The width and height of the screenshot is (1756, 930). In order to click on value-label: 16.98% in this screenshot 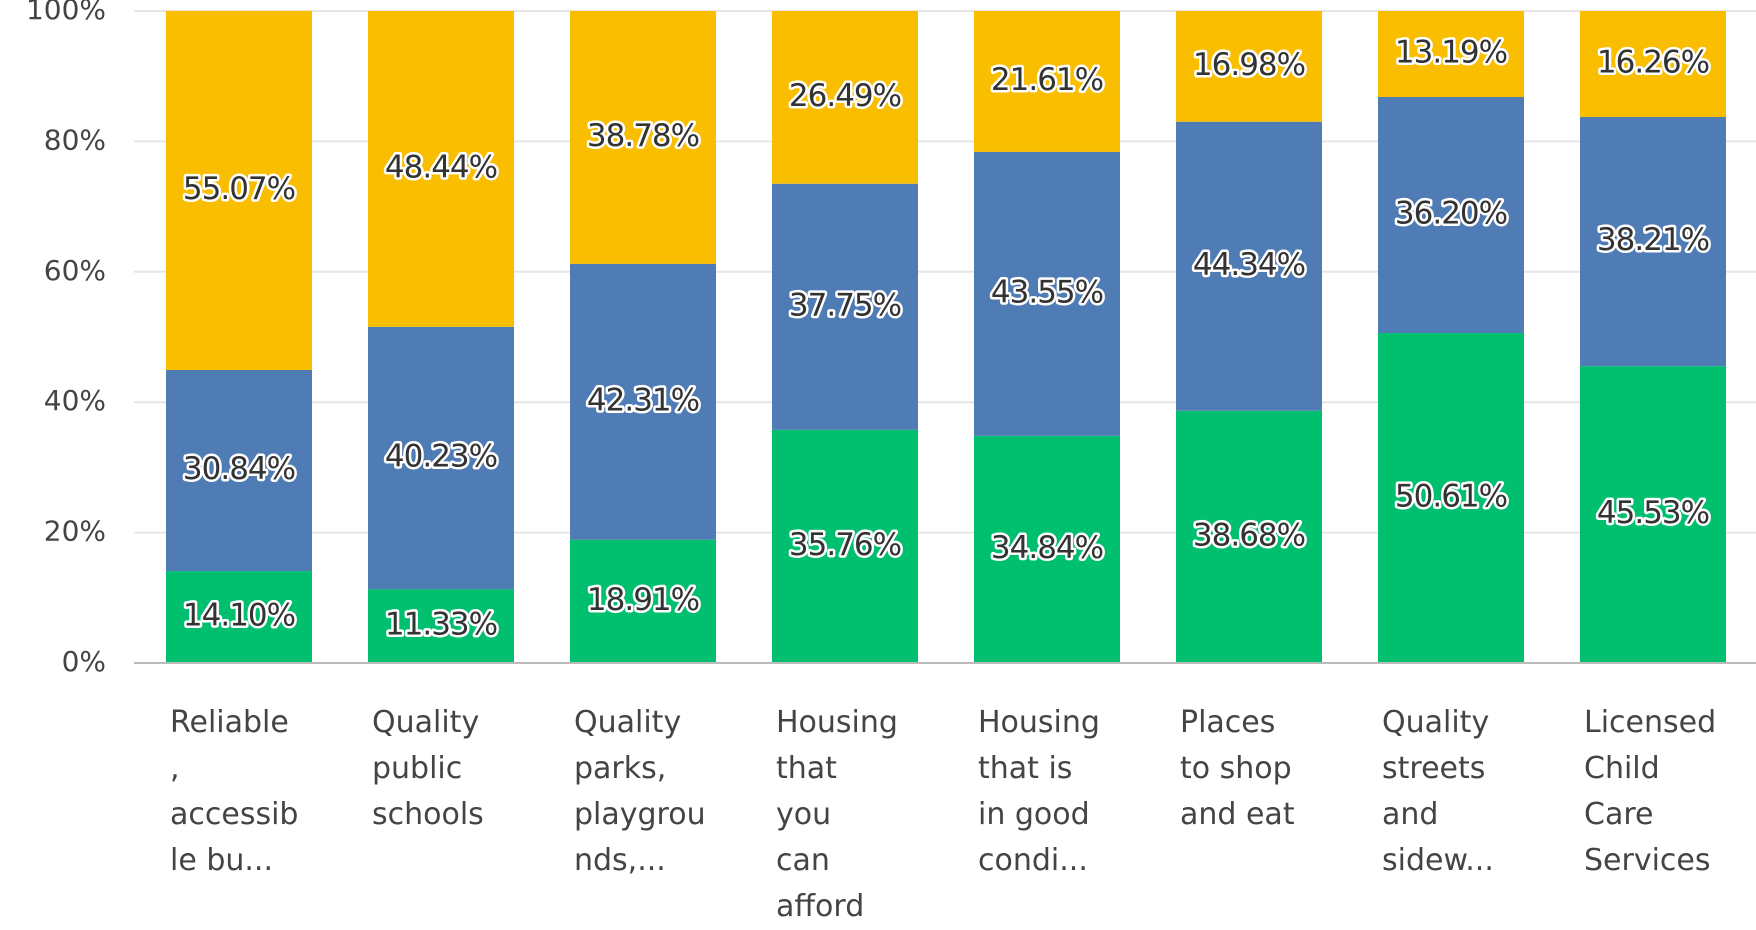, I will do `click(1249, 65)`.